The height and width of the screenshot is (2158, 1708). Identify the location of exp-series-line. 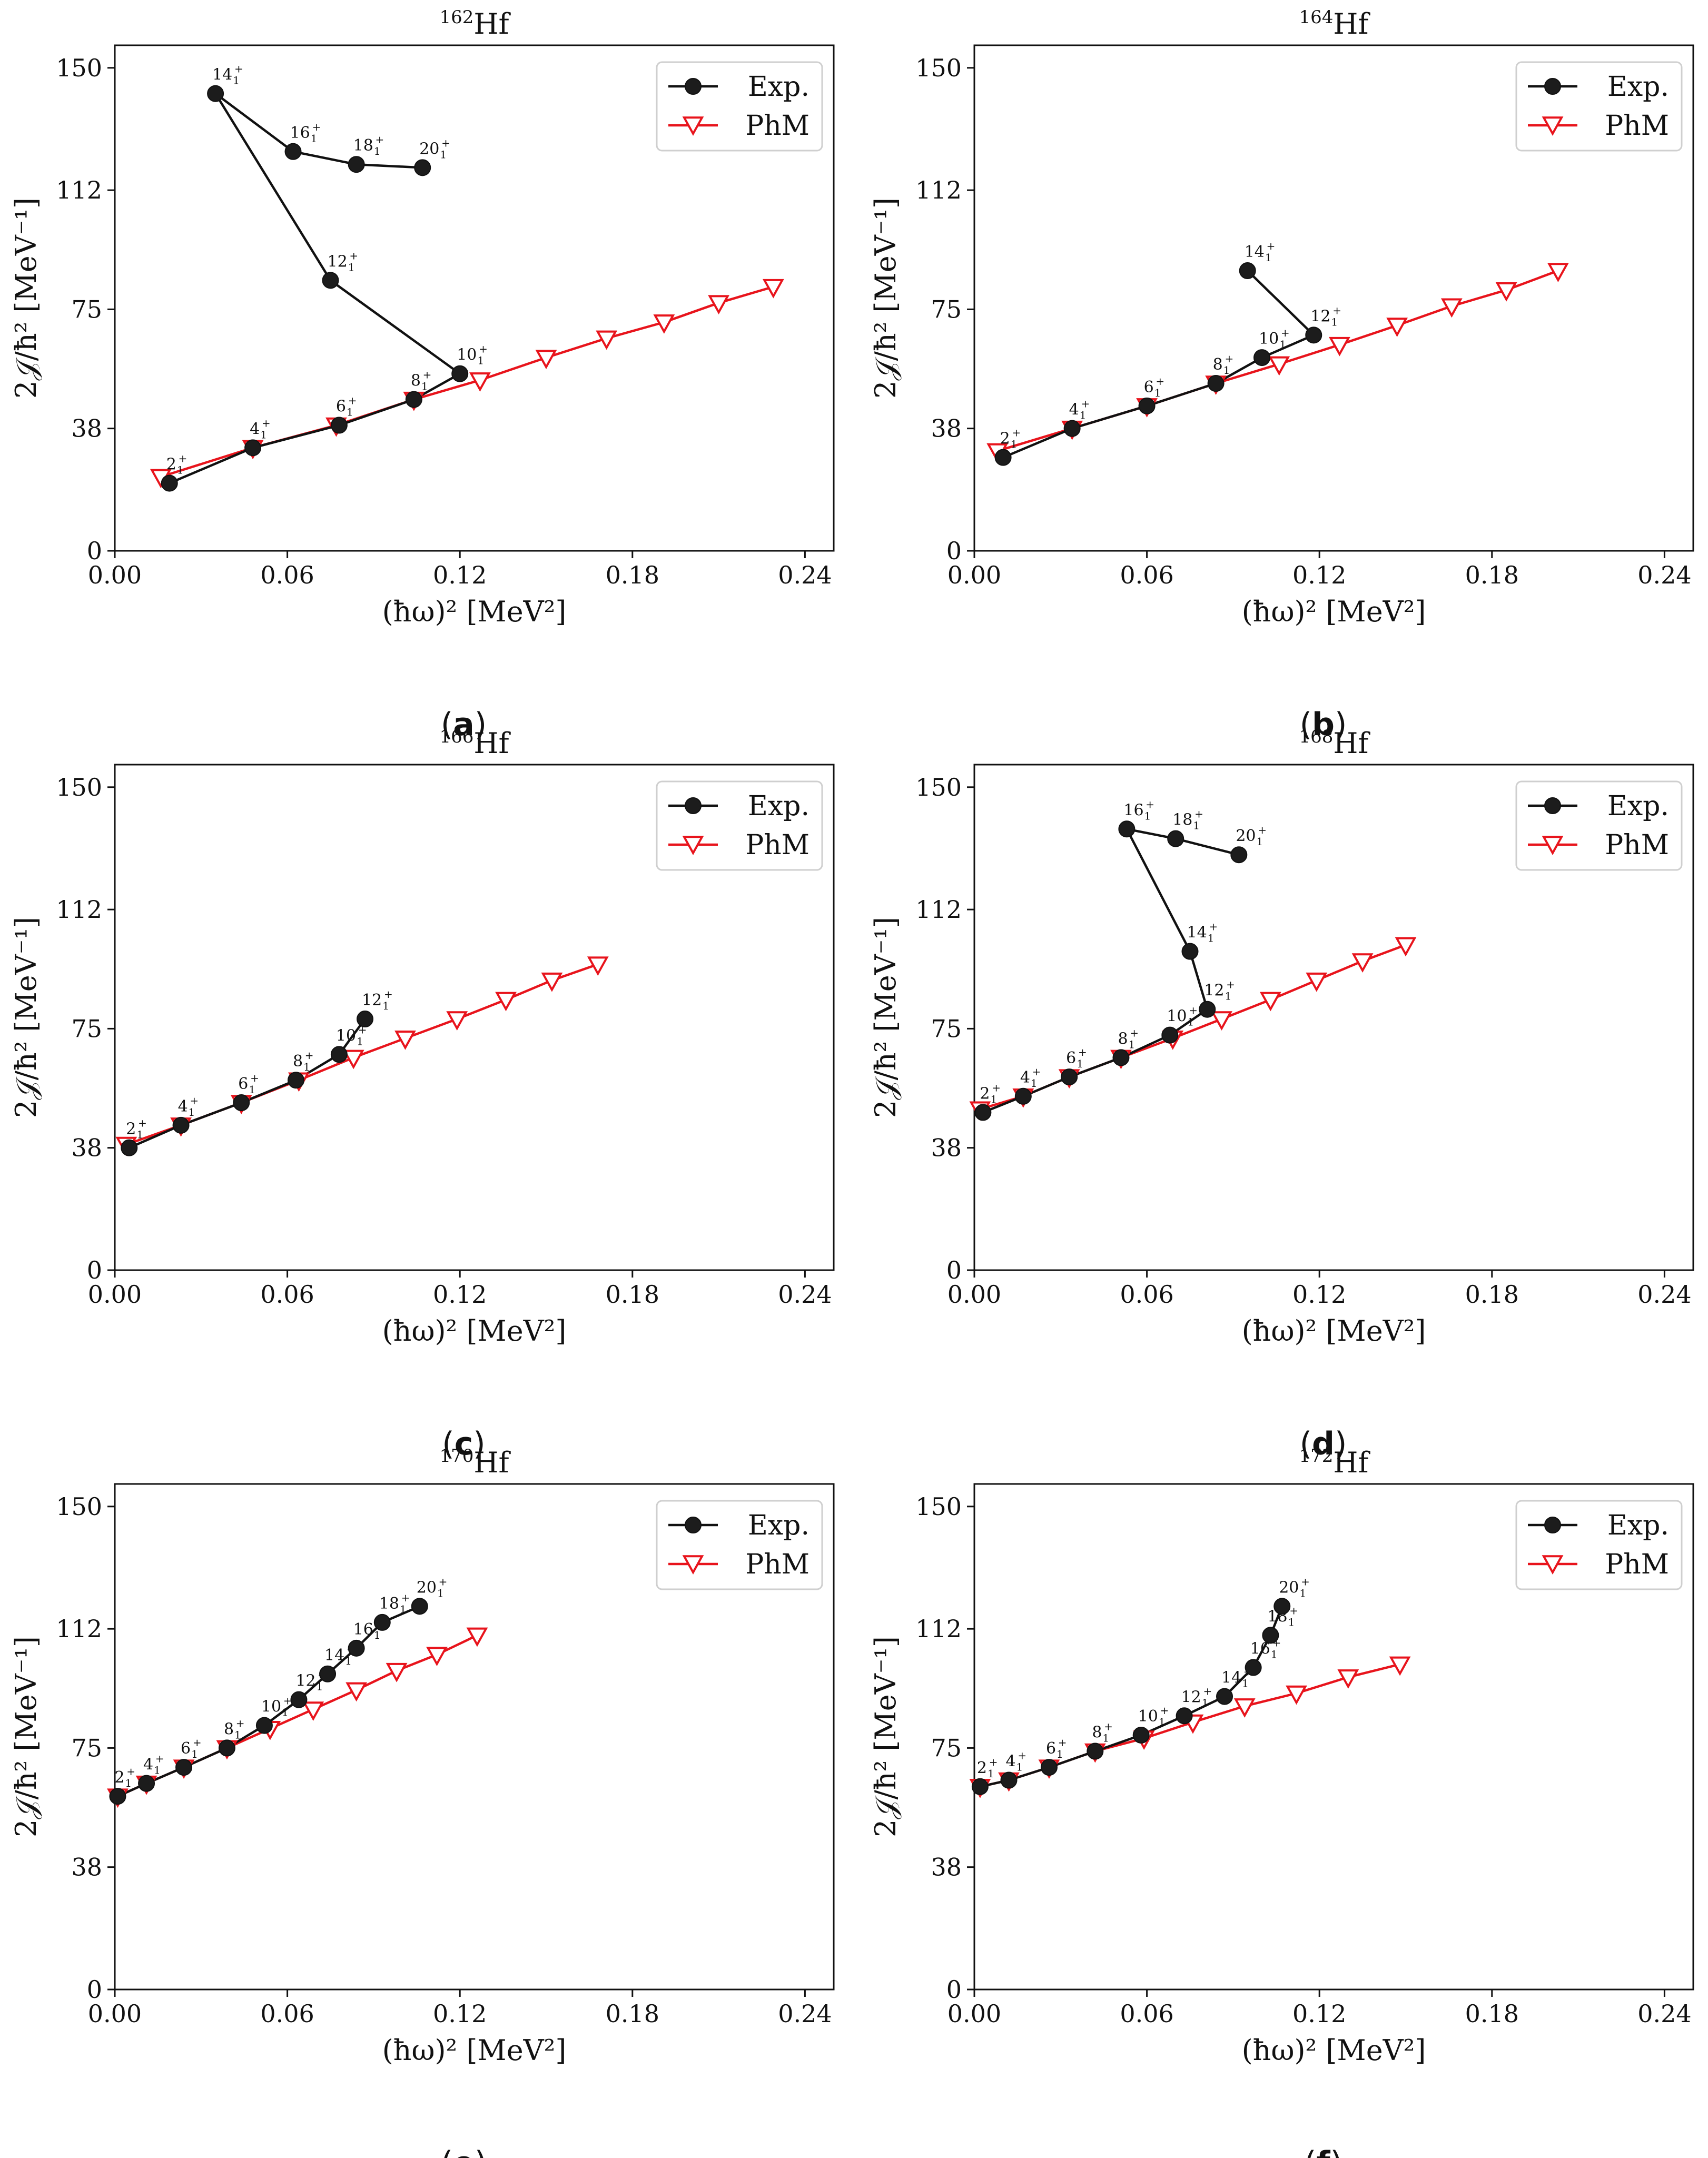
(1111, 971).